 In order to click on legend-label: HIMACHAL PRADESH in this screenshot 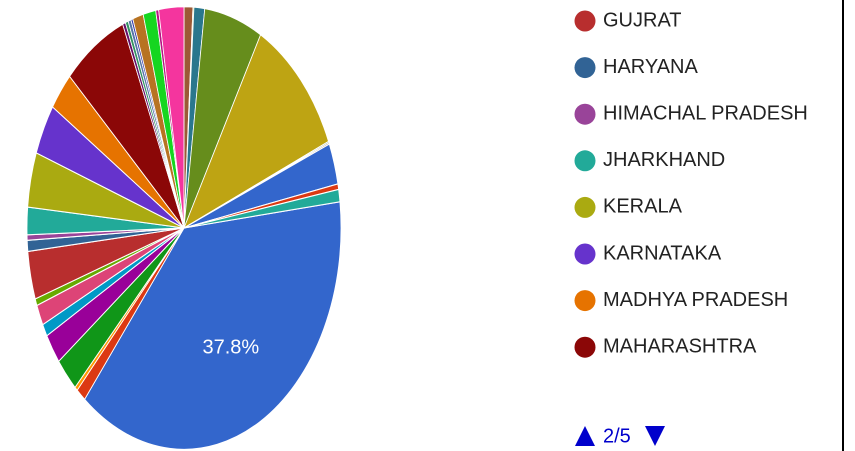, I will do `click(705, 113)`.